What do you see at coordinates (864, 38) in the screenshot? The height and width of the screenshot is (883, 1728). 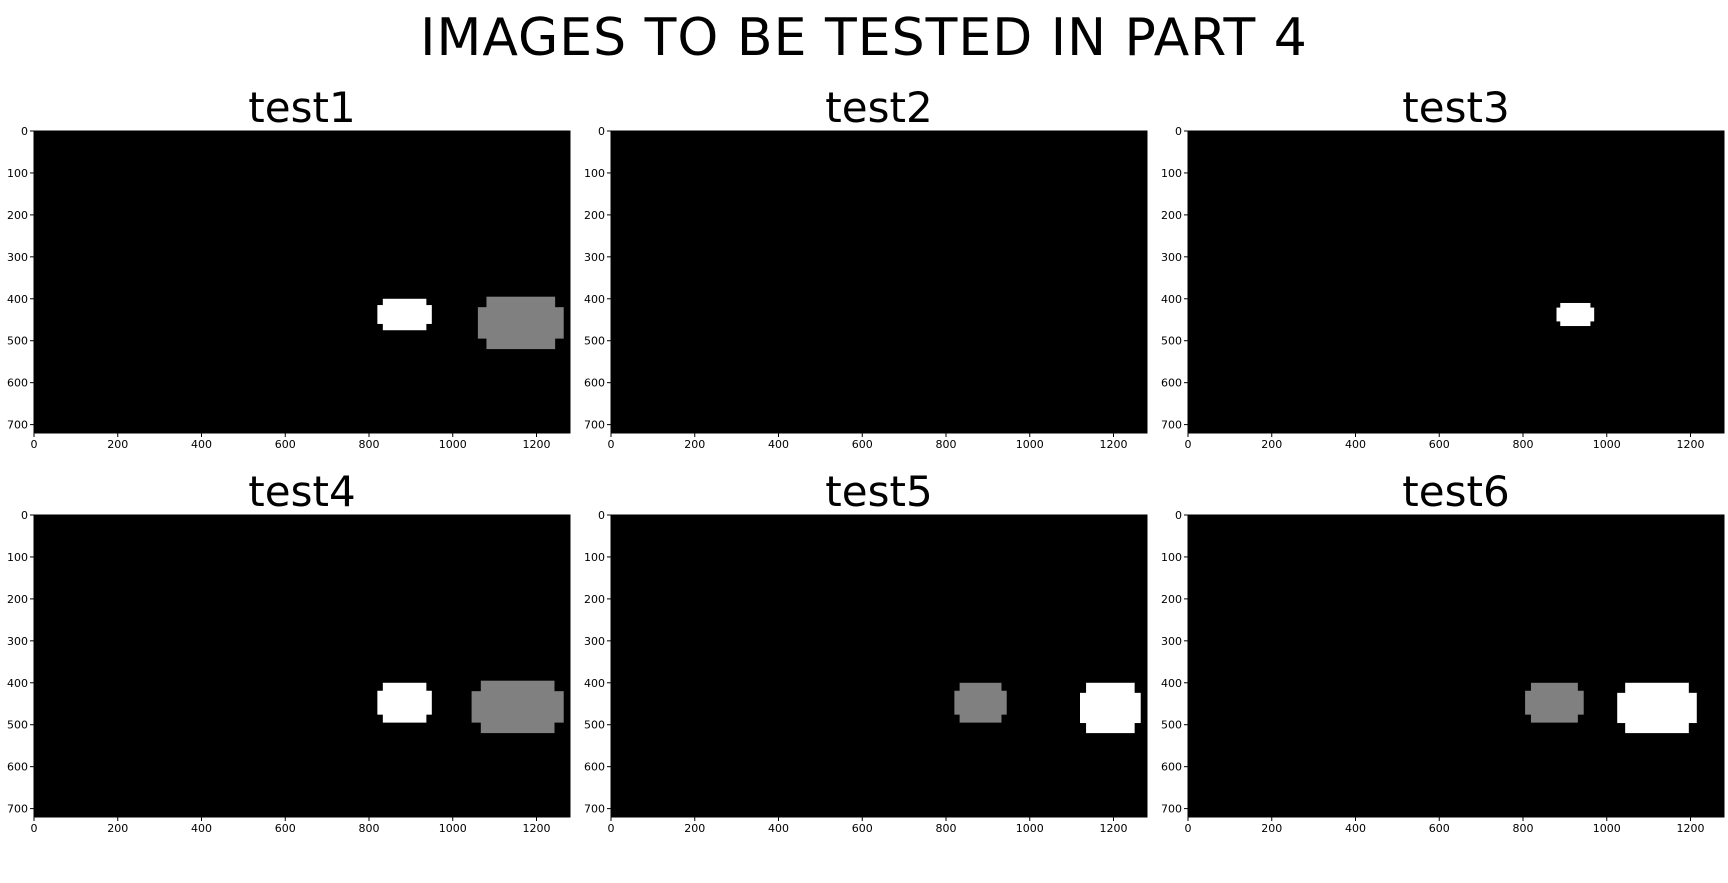 I see `figure-title: IMAGES TO BE TESTED IN PART 4` at bounding box center [864, 38].